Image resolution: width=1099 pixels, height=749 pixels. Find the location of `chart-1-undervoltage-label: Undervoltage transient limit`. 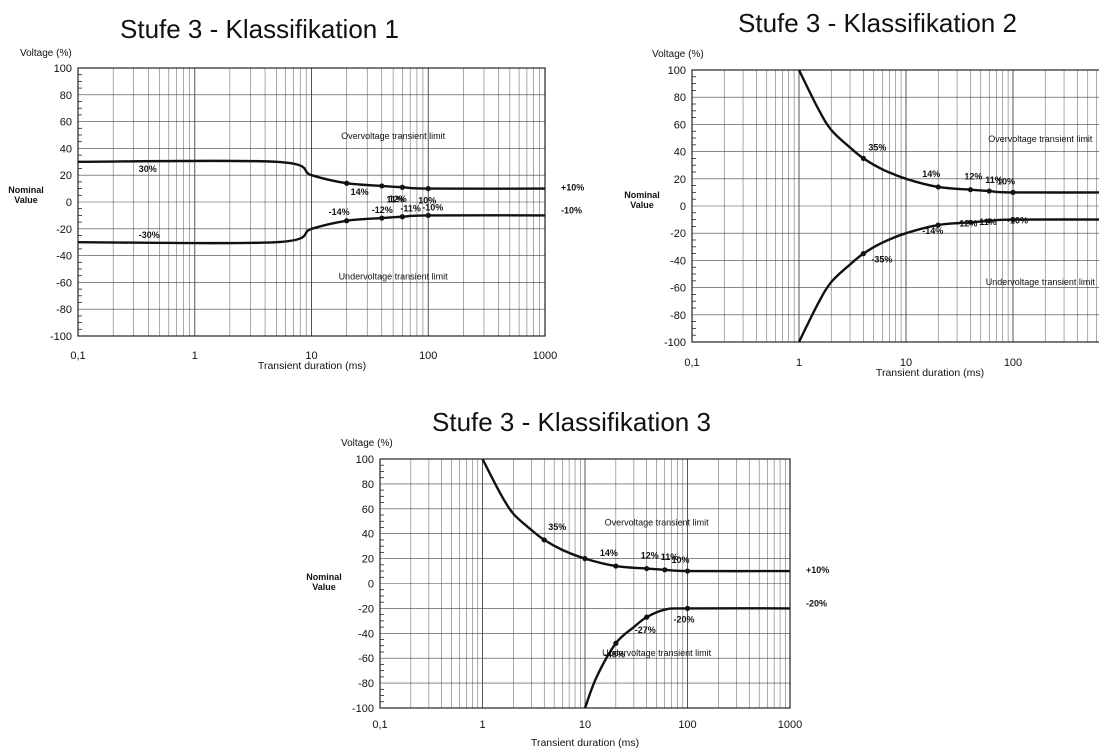

chart-1-undervoltage-label: Undervoltage transient limit is located at coordinates (394, 277).